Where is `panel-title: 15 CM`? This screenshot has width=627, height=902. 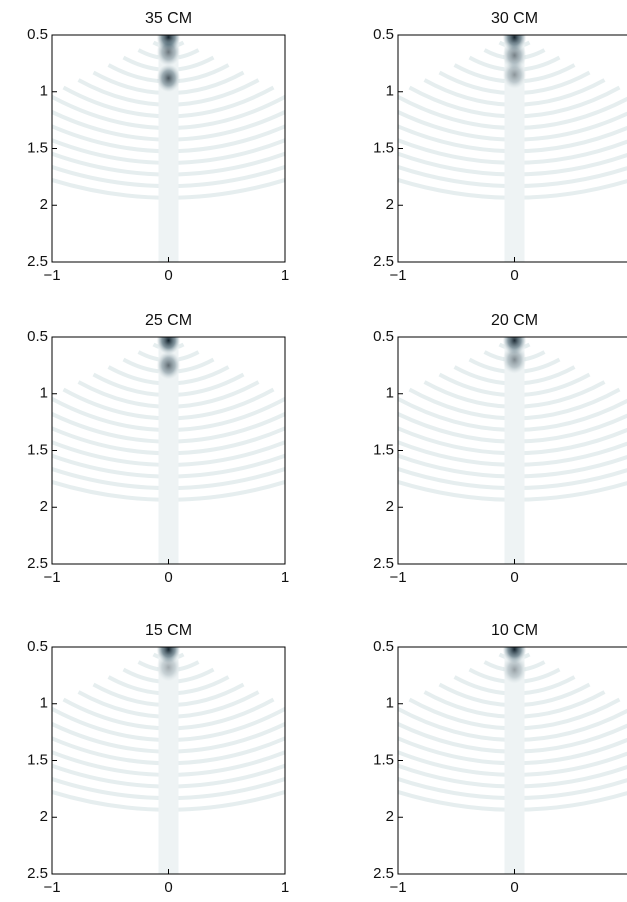 panel-title: 15 CM is located at coordinates (168, 630).